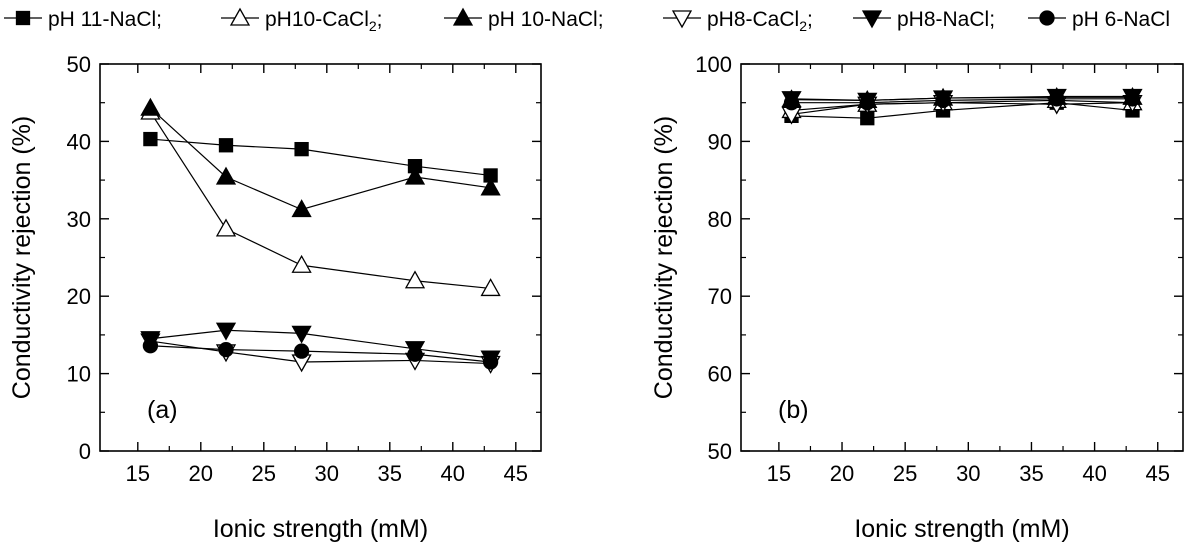 Image resolution: width=1201 pixels, height=548 pixels. What do you see at coordinates (793, 410) in the screenshot?
I see `panel-label-b: (b)` at bounding box center [793, 410].